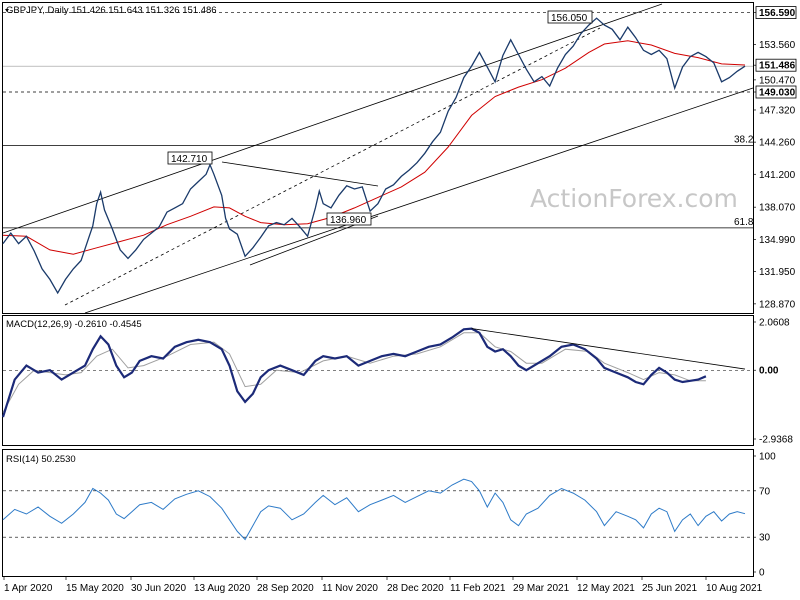  Describe the element at coordinates (777, 110) in the screenshot. I see `price-tick-label-147.320: 147.320` at that location.